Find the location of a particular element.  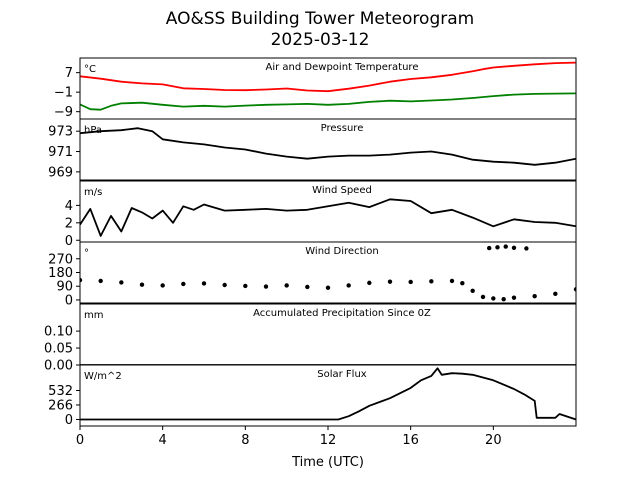

y-tick-label: 2 is located at coordinates (69, 223).